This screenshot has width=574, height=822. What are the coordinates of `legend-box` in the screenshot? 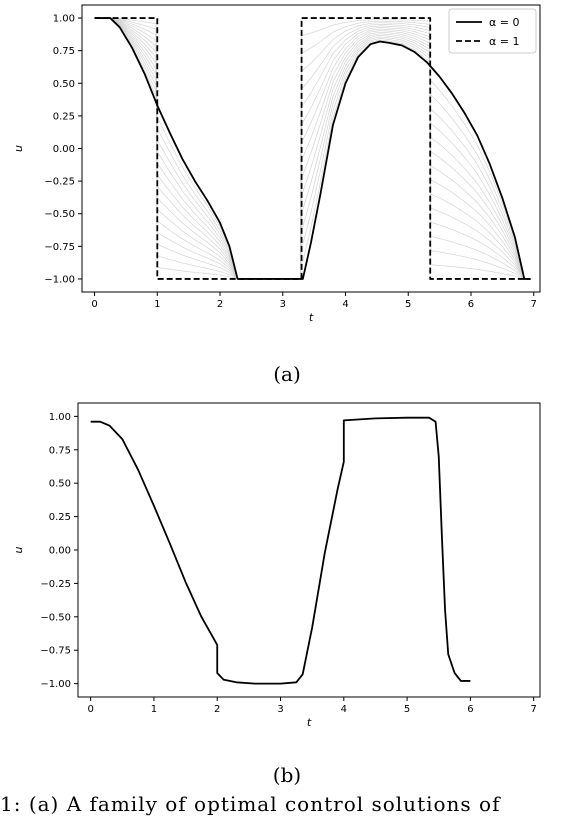 It's located at (492, 31).